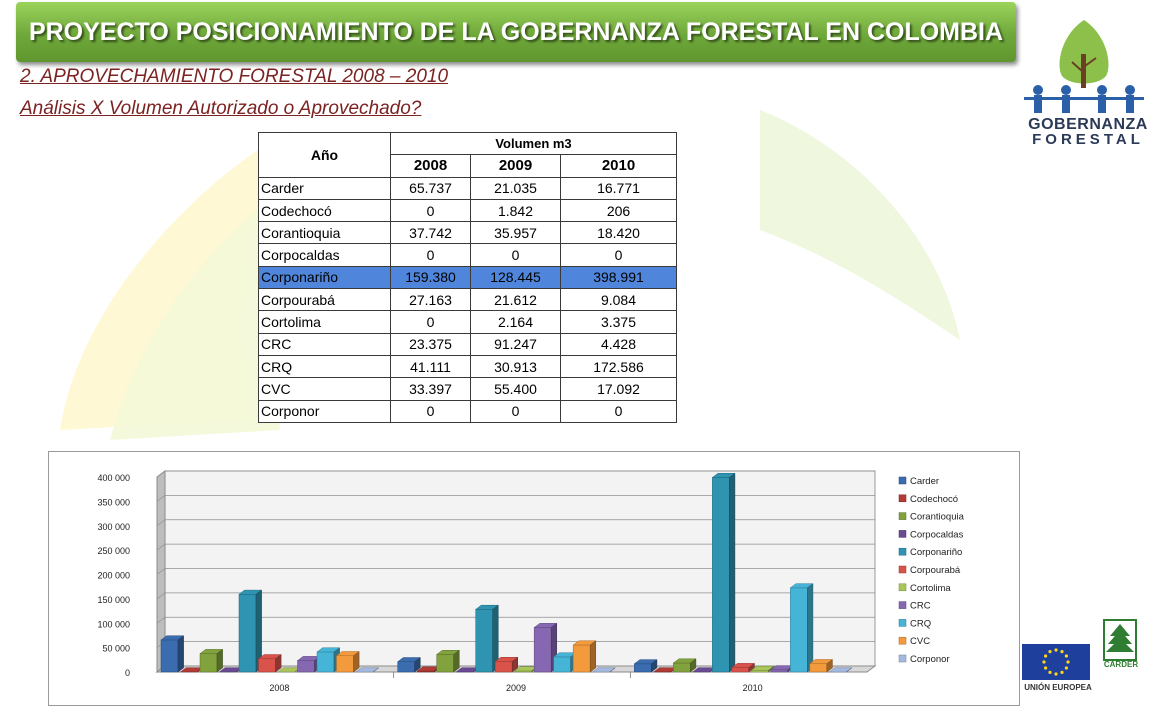 Image resolution: width=1171 pixels, height=720 pixels. What do you see at coordinates (116, 649) in the screenshot?
I see `y-tick-label: 50 000` at bounding box center [116, 649].